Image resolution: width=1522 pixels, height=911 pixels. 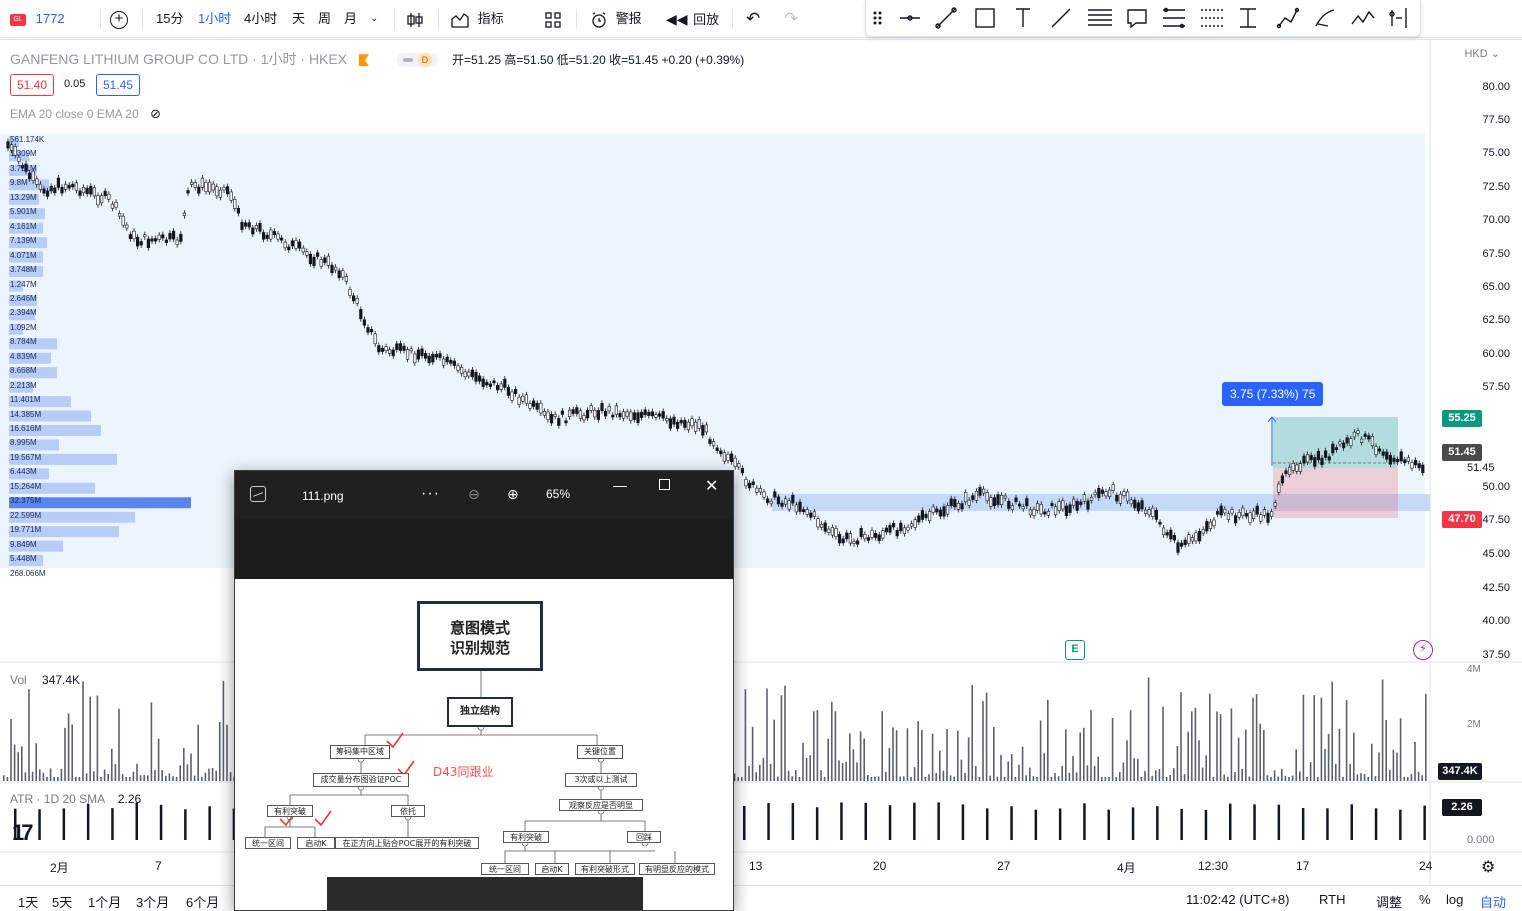 I want to click on long-position-target-zone, so click(x=1335, y=442).